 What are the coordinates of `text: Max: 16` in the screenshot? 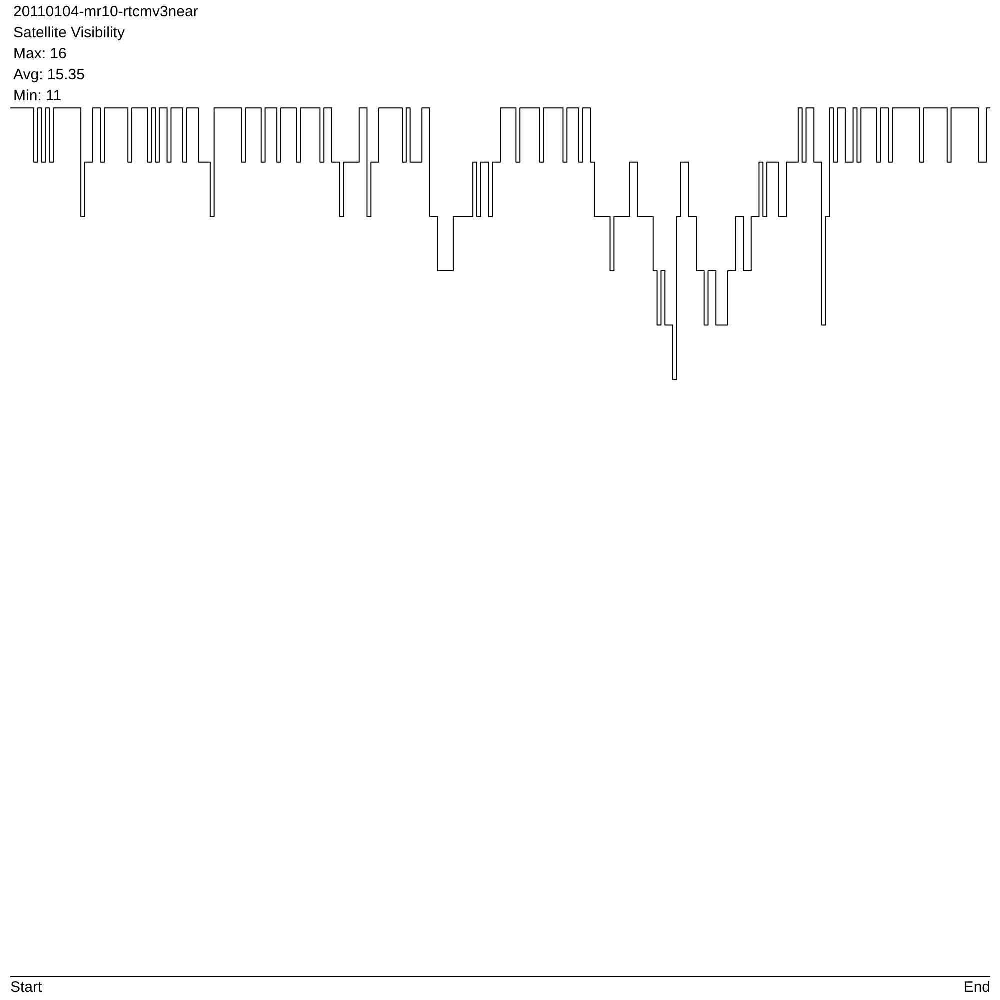 It's located at (40, 54).